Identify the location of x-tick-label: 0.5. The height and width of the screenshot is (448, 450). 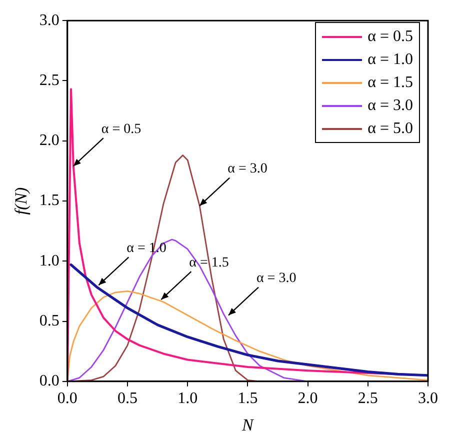
(128, 399).